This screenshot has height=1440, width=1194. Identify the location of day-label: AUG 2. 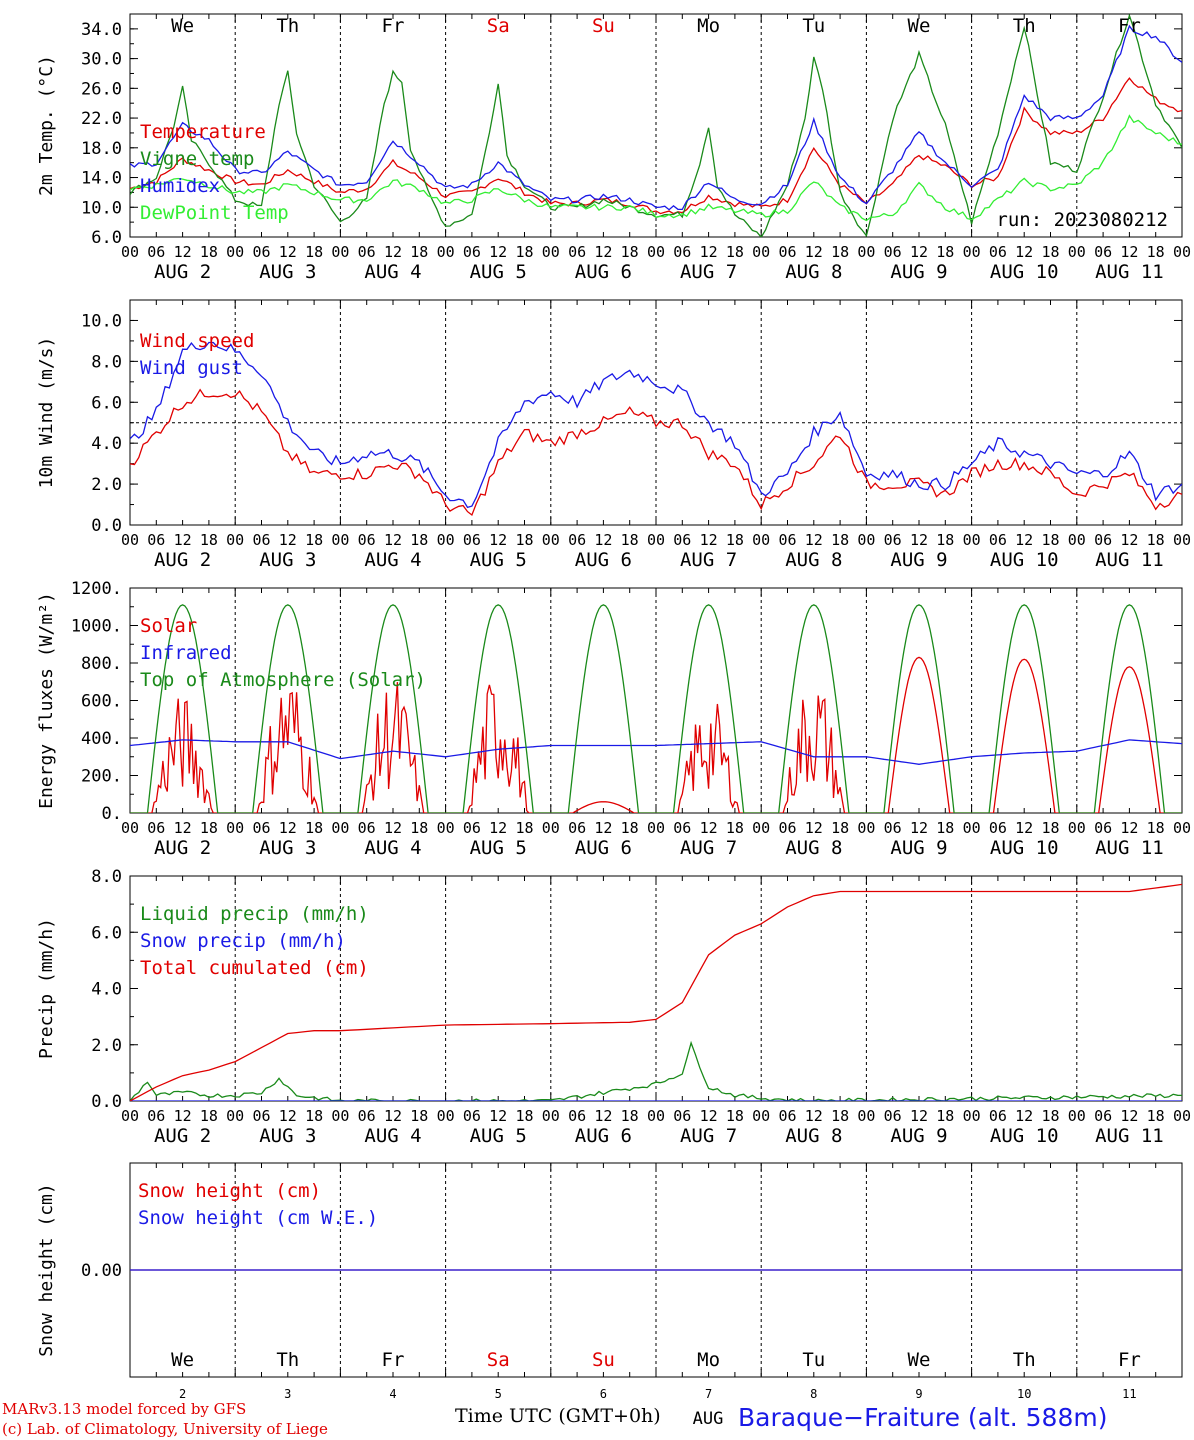
(182, 1136).